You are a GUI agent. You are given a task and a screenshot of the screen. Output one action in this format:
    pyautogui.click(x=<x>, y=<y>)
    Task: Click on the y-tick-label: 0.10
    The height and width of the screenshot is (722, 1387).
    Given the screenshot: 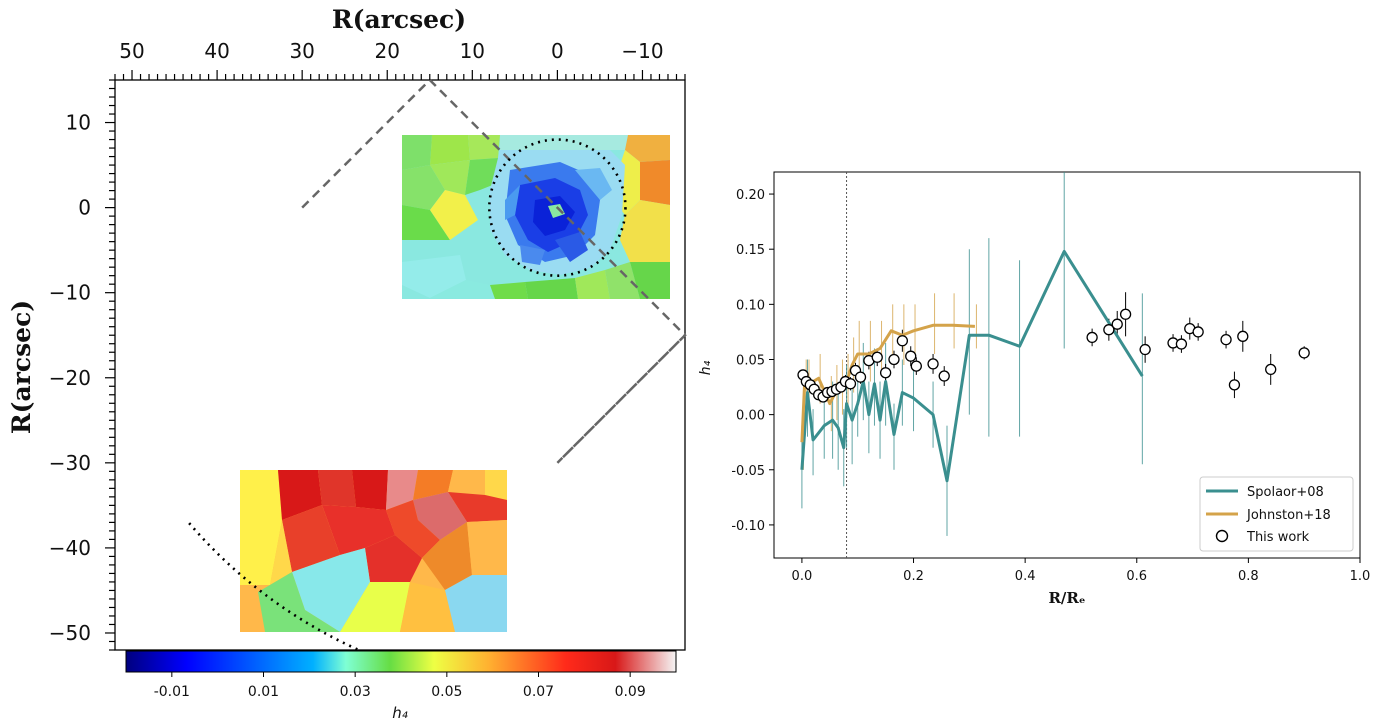 What is the action you would take?
    pyautogui.click(x=750, y=305)
    